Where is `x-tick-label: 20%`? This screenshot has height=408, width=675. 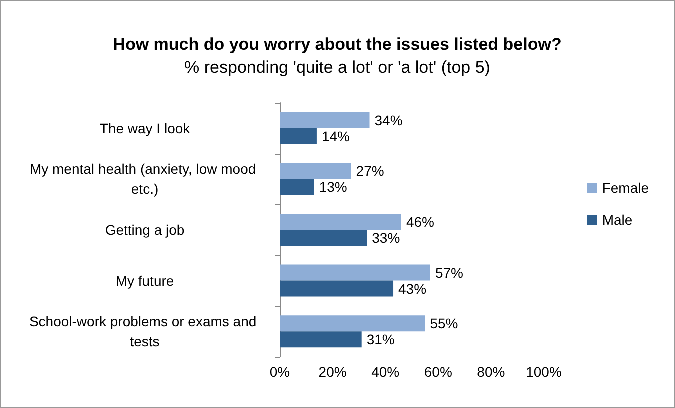
x-tick-label: 20% is located at coordinates (332, 372).